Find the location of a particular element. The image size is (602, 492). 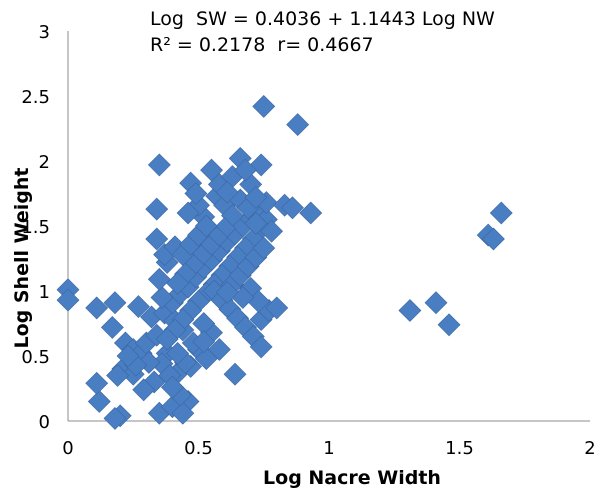

x-tick-label: 1 is located at coordinates (328, 448).